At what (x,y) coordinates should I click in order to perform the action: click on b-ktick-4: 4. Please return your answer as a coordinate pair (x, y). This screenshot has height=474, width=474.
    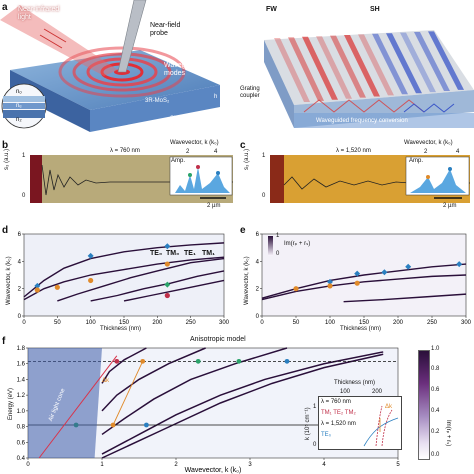
    Looking at the image, I should click on (216, 152).